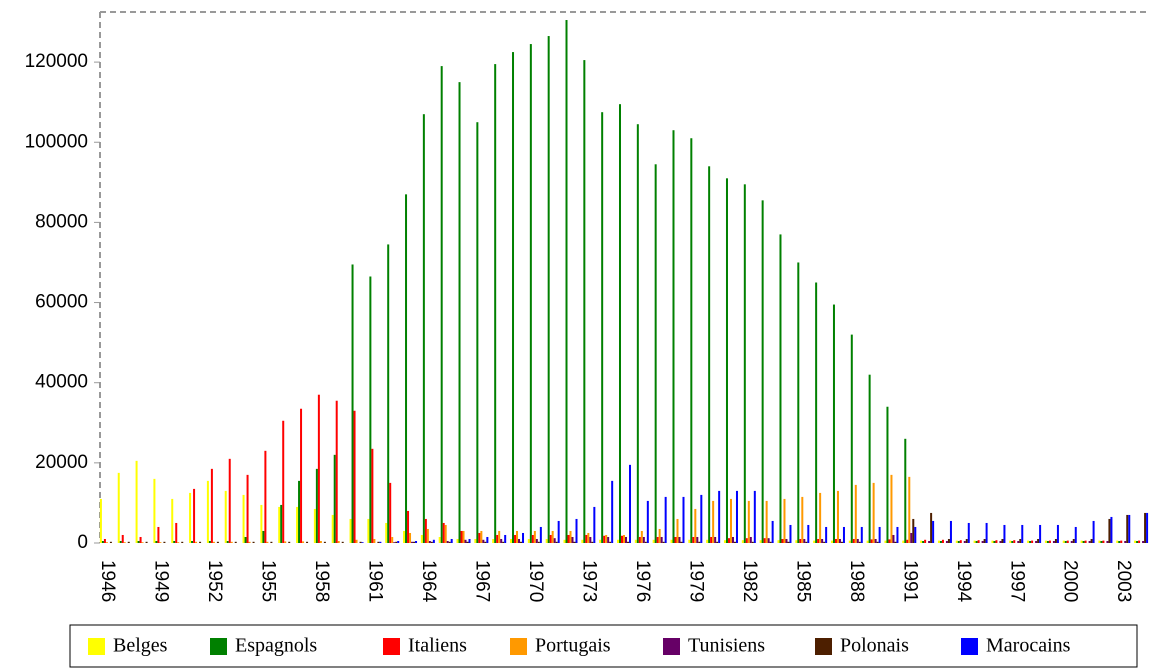 Image resolution: width=1150 pixels, height=672 pixels. Describe the element at coordinates (267, 581) in the screenshot. I see `x-tick-label: 1955` at that location.